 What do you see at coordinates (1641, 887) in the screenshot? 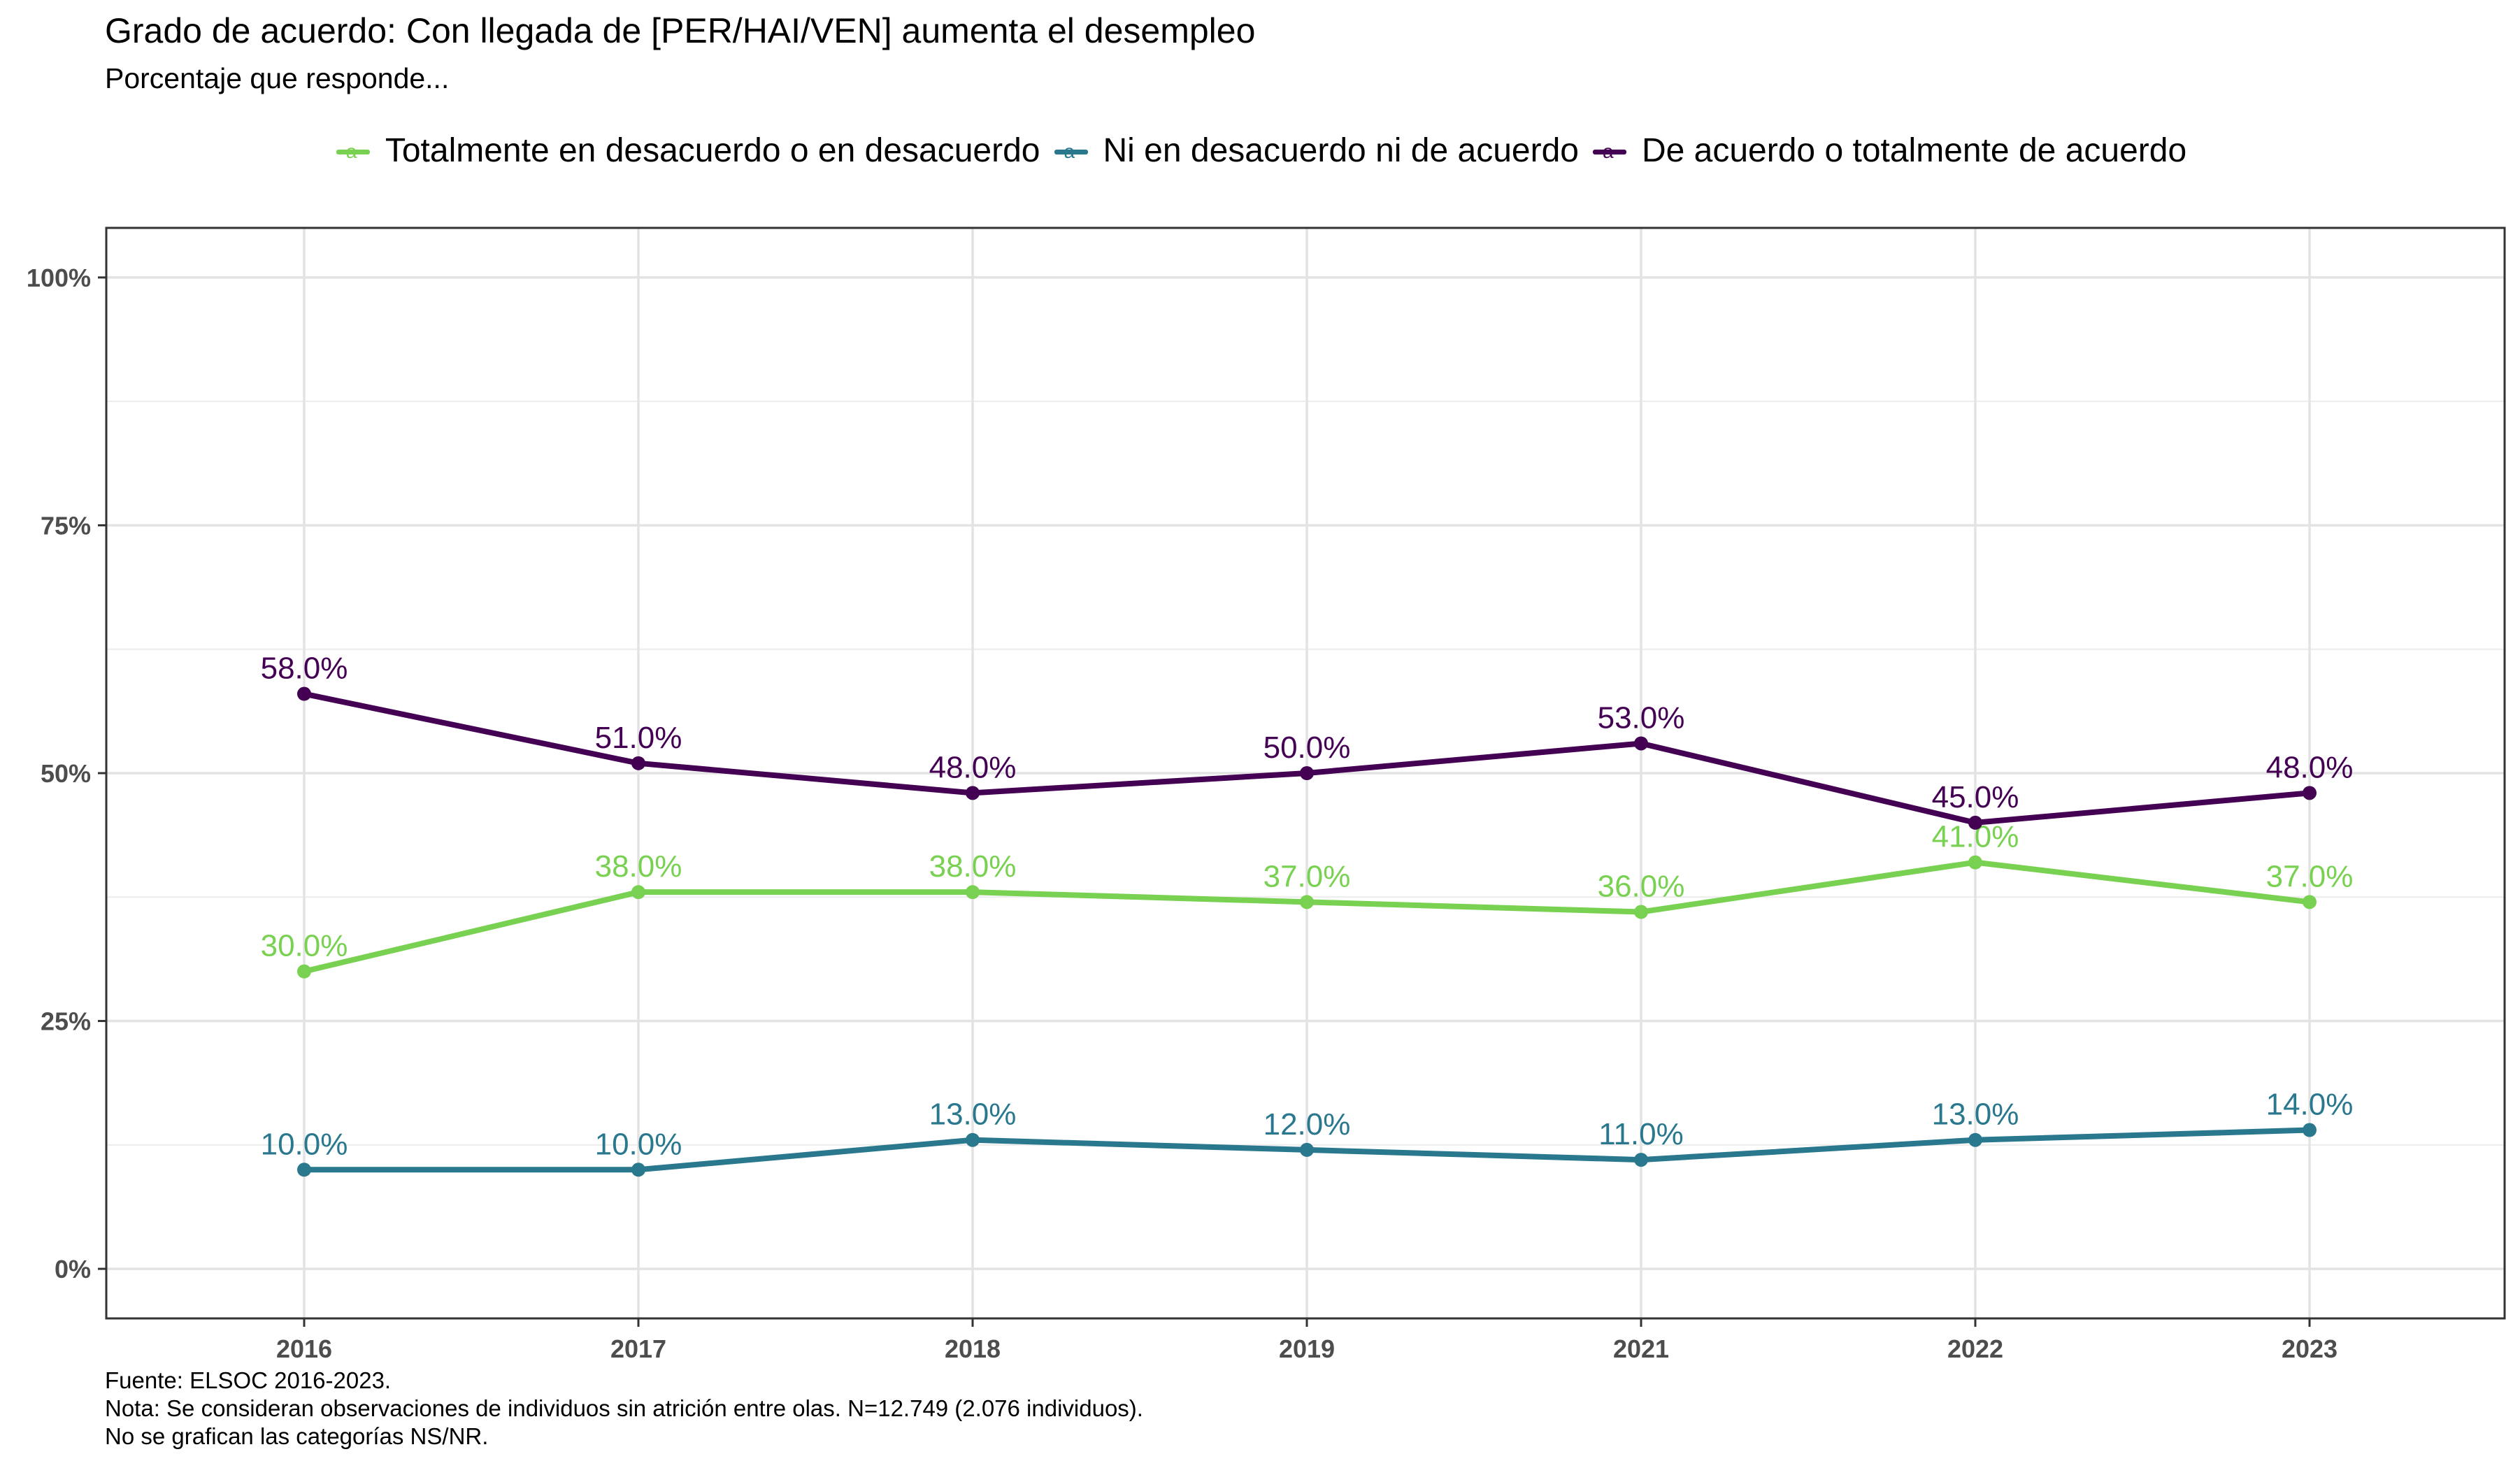
I see `data-label: 36.0%` at bounding box center [1641, 887].